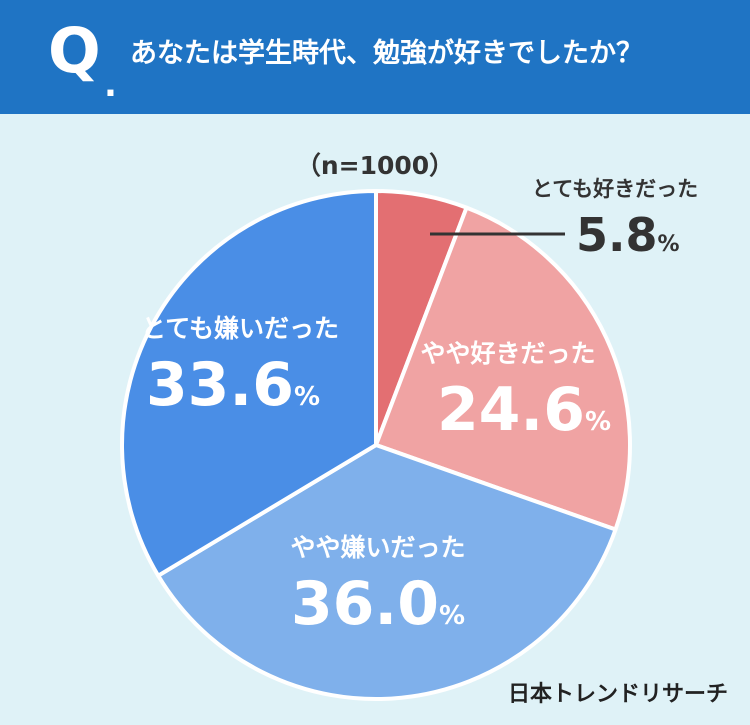  What do you see at coordinates (507, 353) in the screenshot?
I see `slice-label-2: やや好きだった` at bounding box center [507, 353].